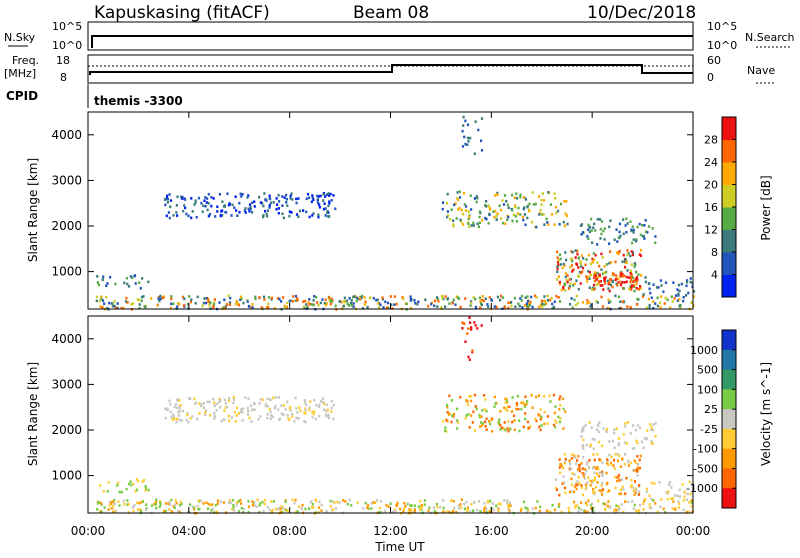 Image resolution: width=800 pixels, height=558 pixels. What do you see at coordinates (138, 101) in the screenshot?
I see `cpid-value: themis -3300` at bounding box center [138, 101].